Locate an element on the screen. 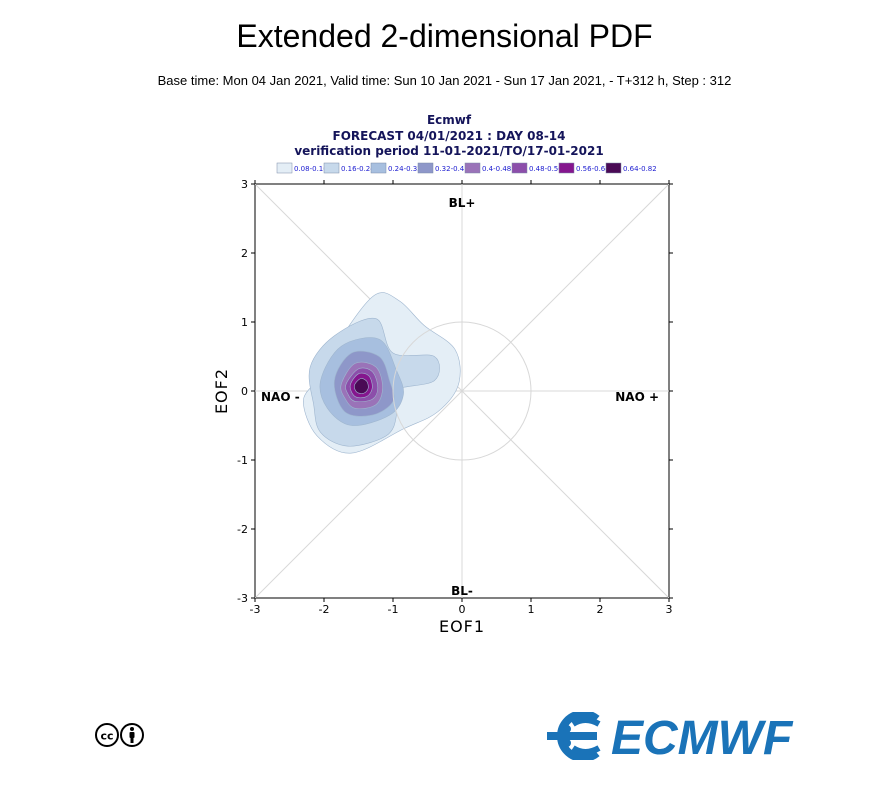 This screenshot has height=800, width=889. ecmwf-wordmark: ECMWF is located at coordinates (702, 736).